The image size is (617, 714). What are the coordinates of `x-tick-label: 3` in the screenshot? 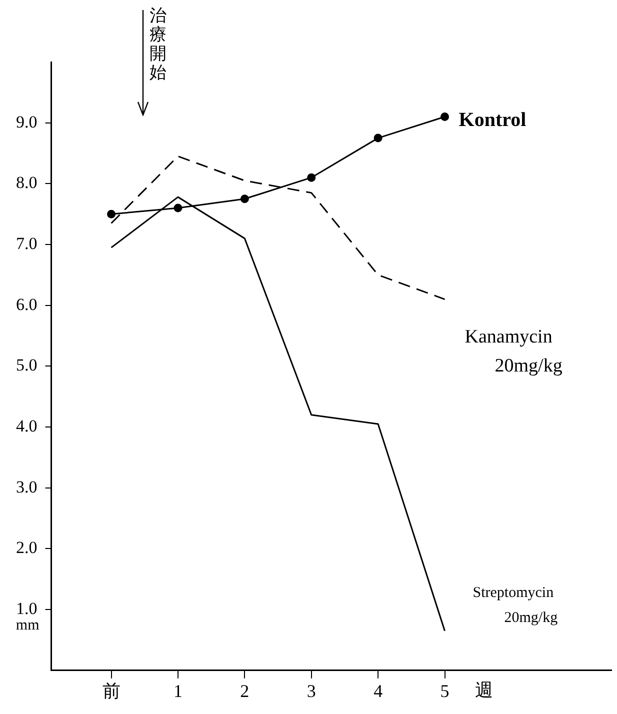 It's located at (311, 690).